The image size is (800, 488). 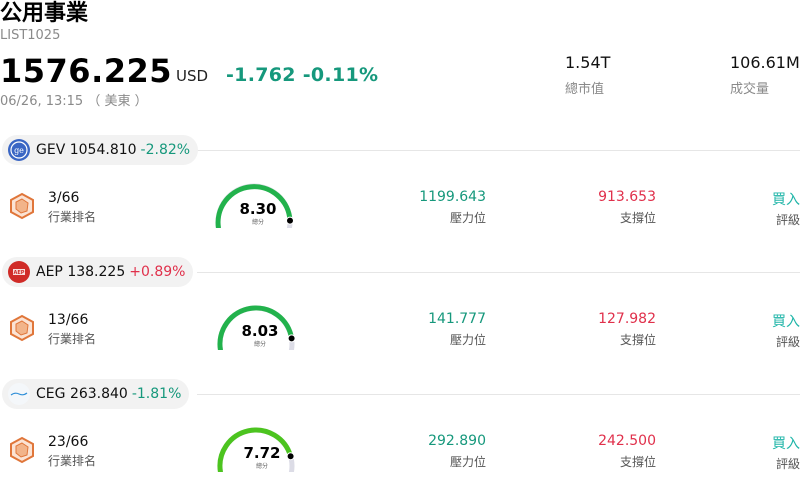 I want to click on svg-text: ge, so click(x=19, y=150).